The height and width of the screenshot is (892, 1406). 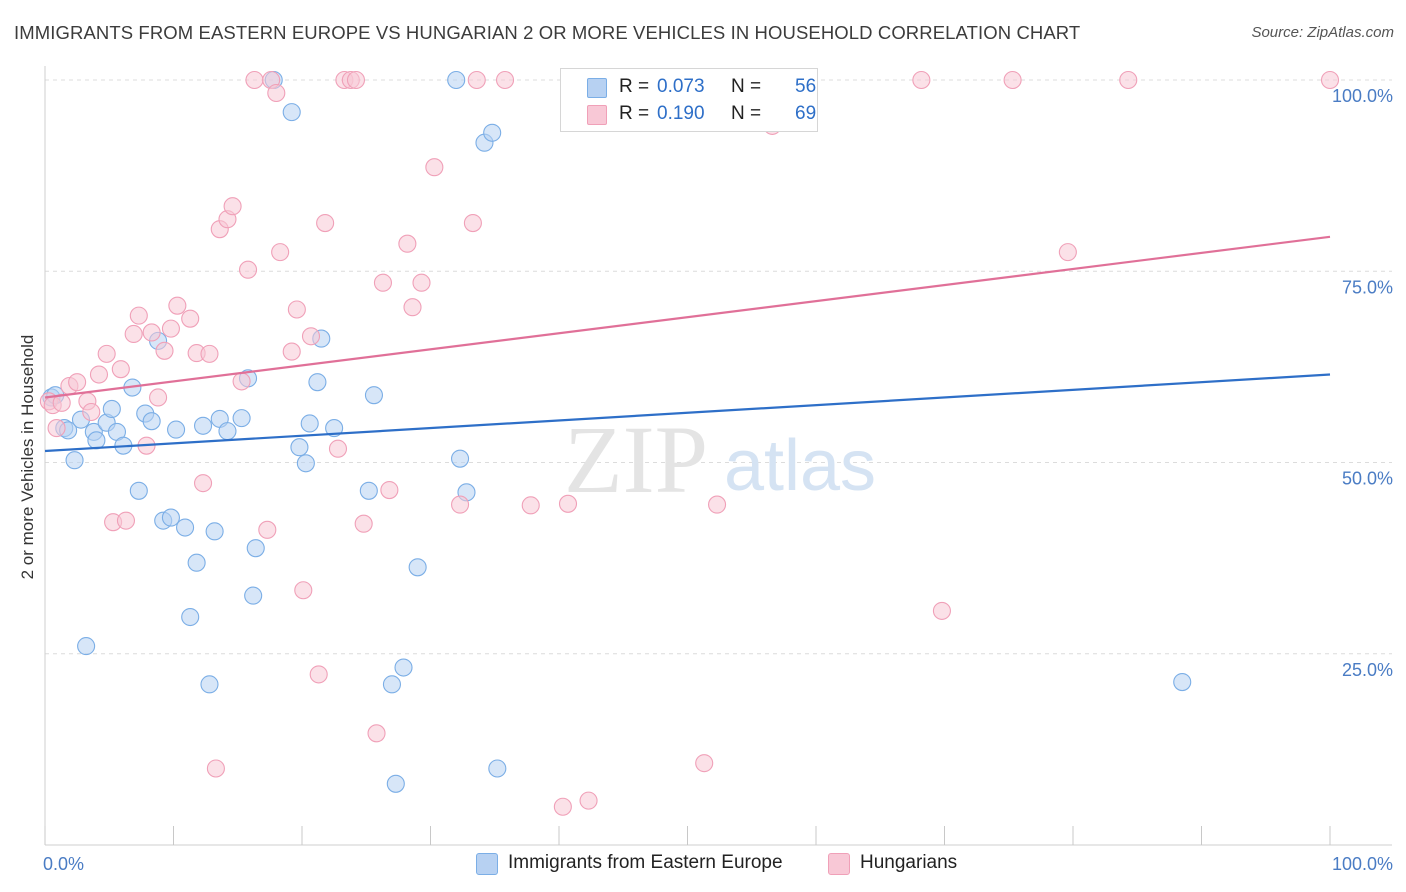 What do you see at coordinates (681, 113) in the screenshot?
I see `legend-r-value: 0.190` at bounding box center [681, 113].